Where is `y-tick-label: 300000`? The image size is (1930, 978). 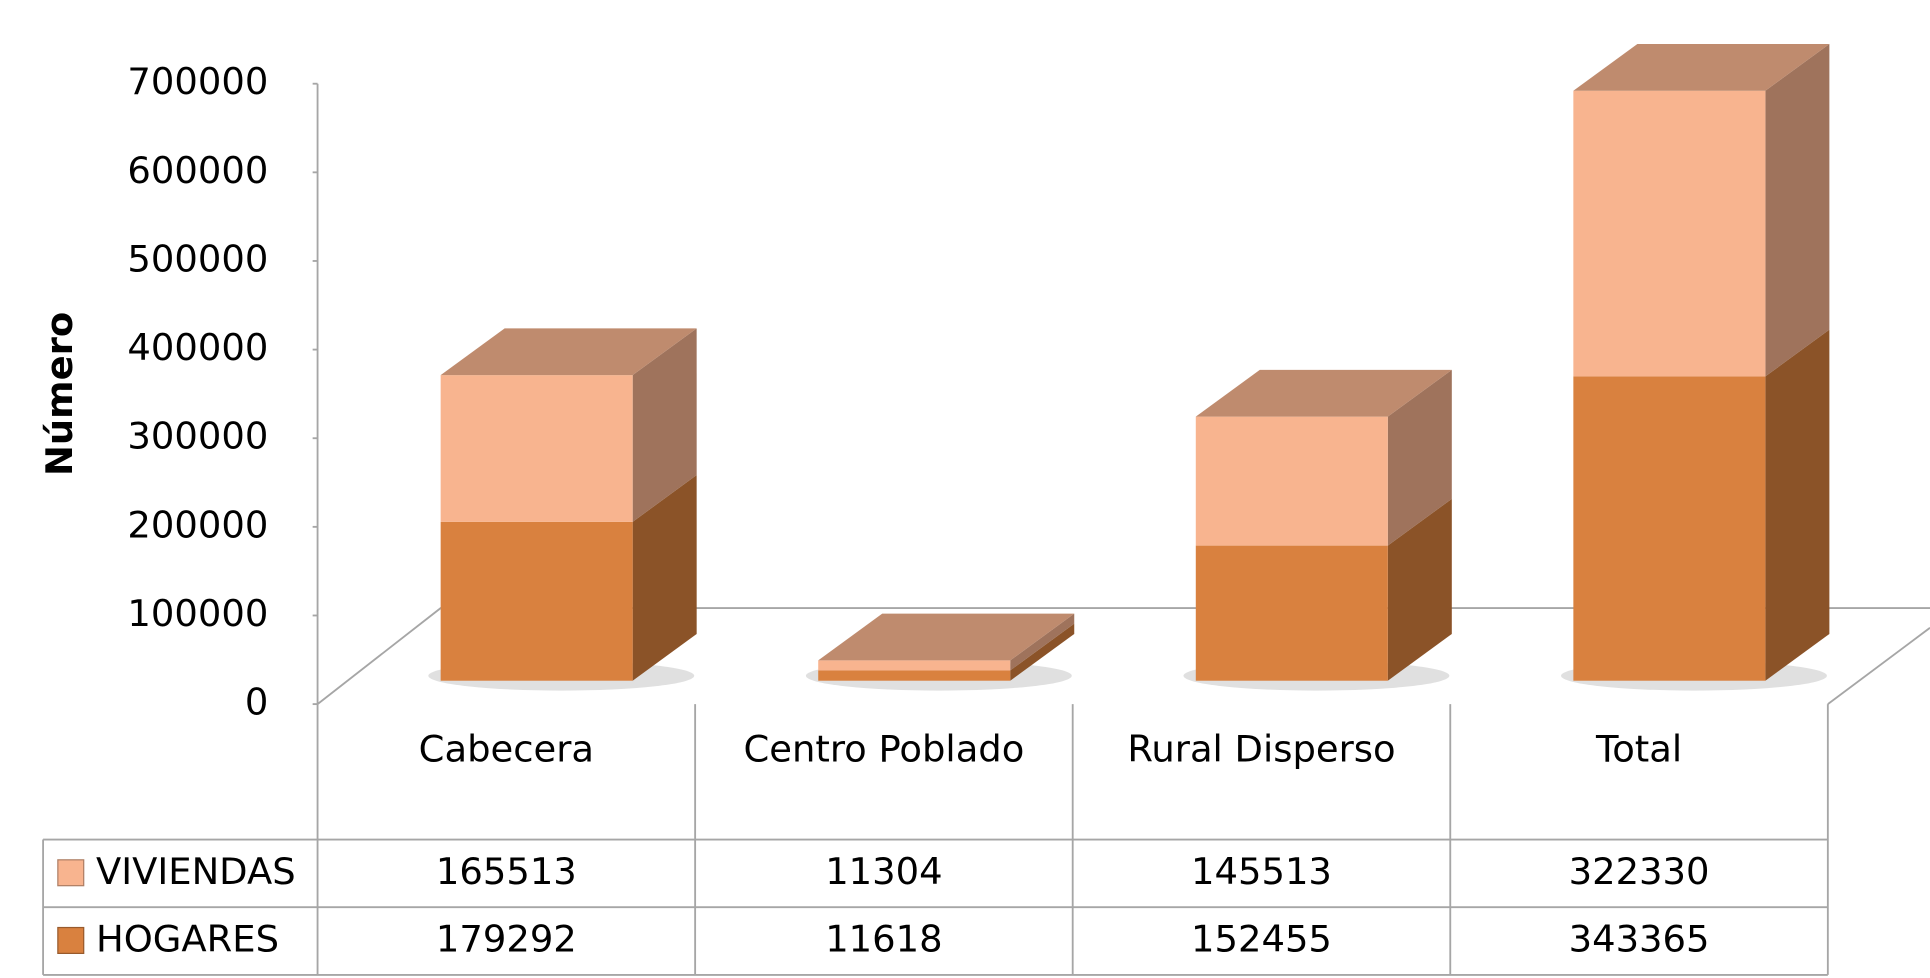
y-tick-label: 300000 is located at coordinates (197, 436).